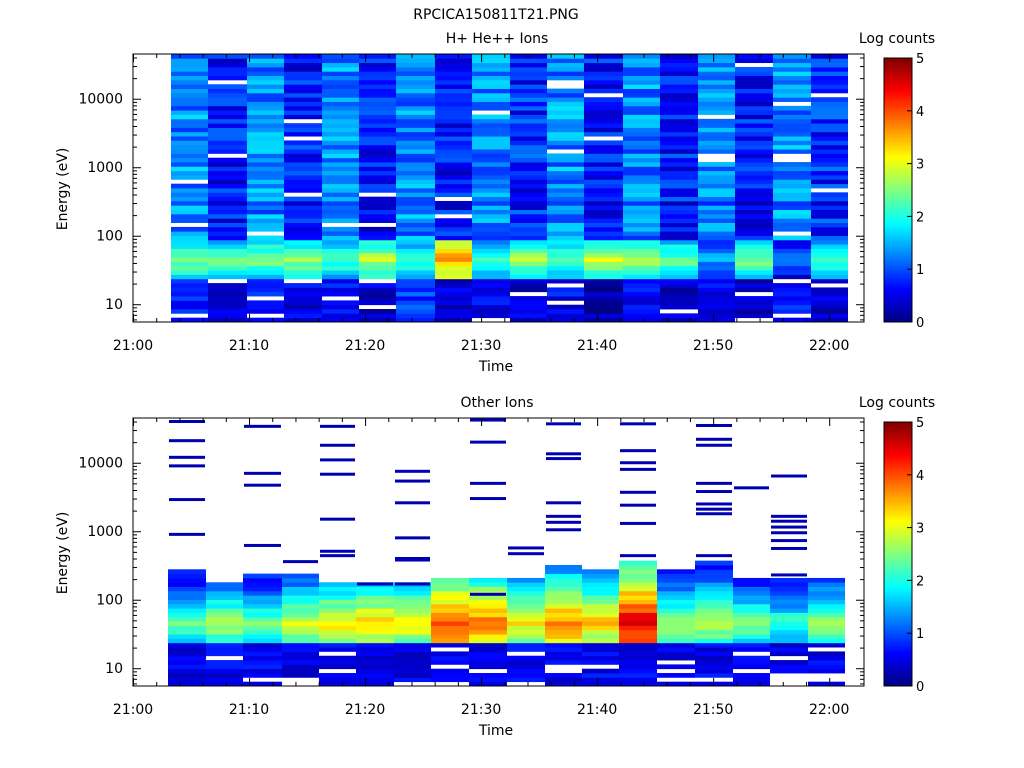 Image resolution: width=1024 pixels, height=768 pixels. What do you see at coordinates (114, 669) in the screenshot?
I see `y-tick-label: 10` at bounding box center [114, 669].